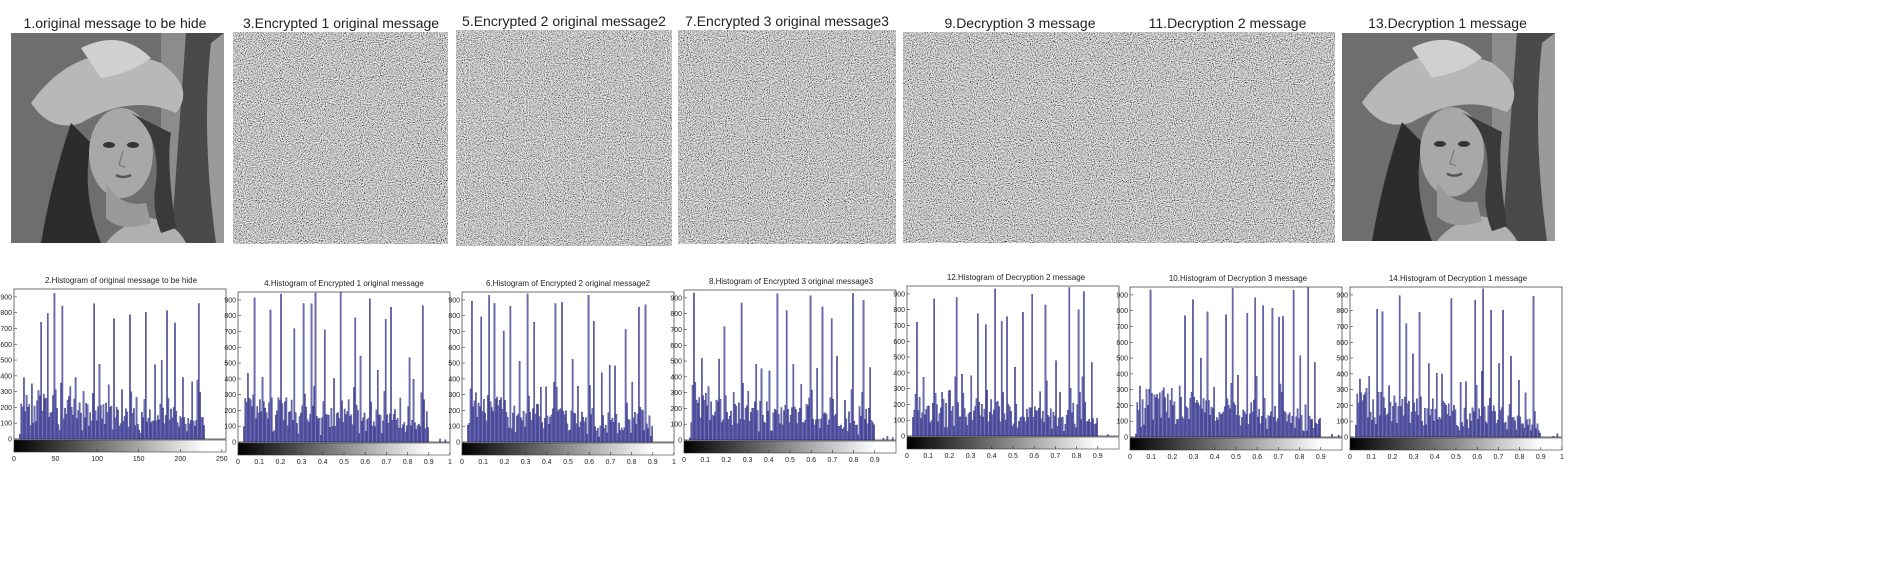 The image size is (1902, 569). Describe the element at coordinates (833, 460) in the screenshot. I see `x-tick-label: 0.7` at that location.